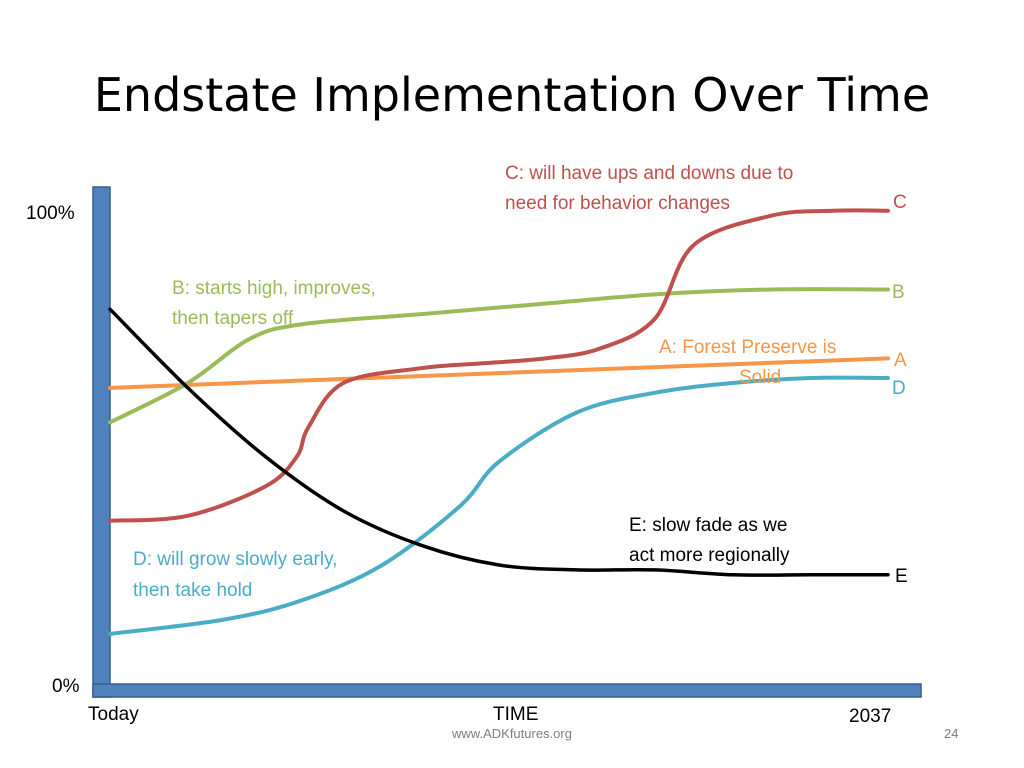 Image resolution: width=1024 pixels, height=768 pixels. Describe the element at coordinates (951, 733) in the screenshot. I see `page-number: 24` at that location.